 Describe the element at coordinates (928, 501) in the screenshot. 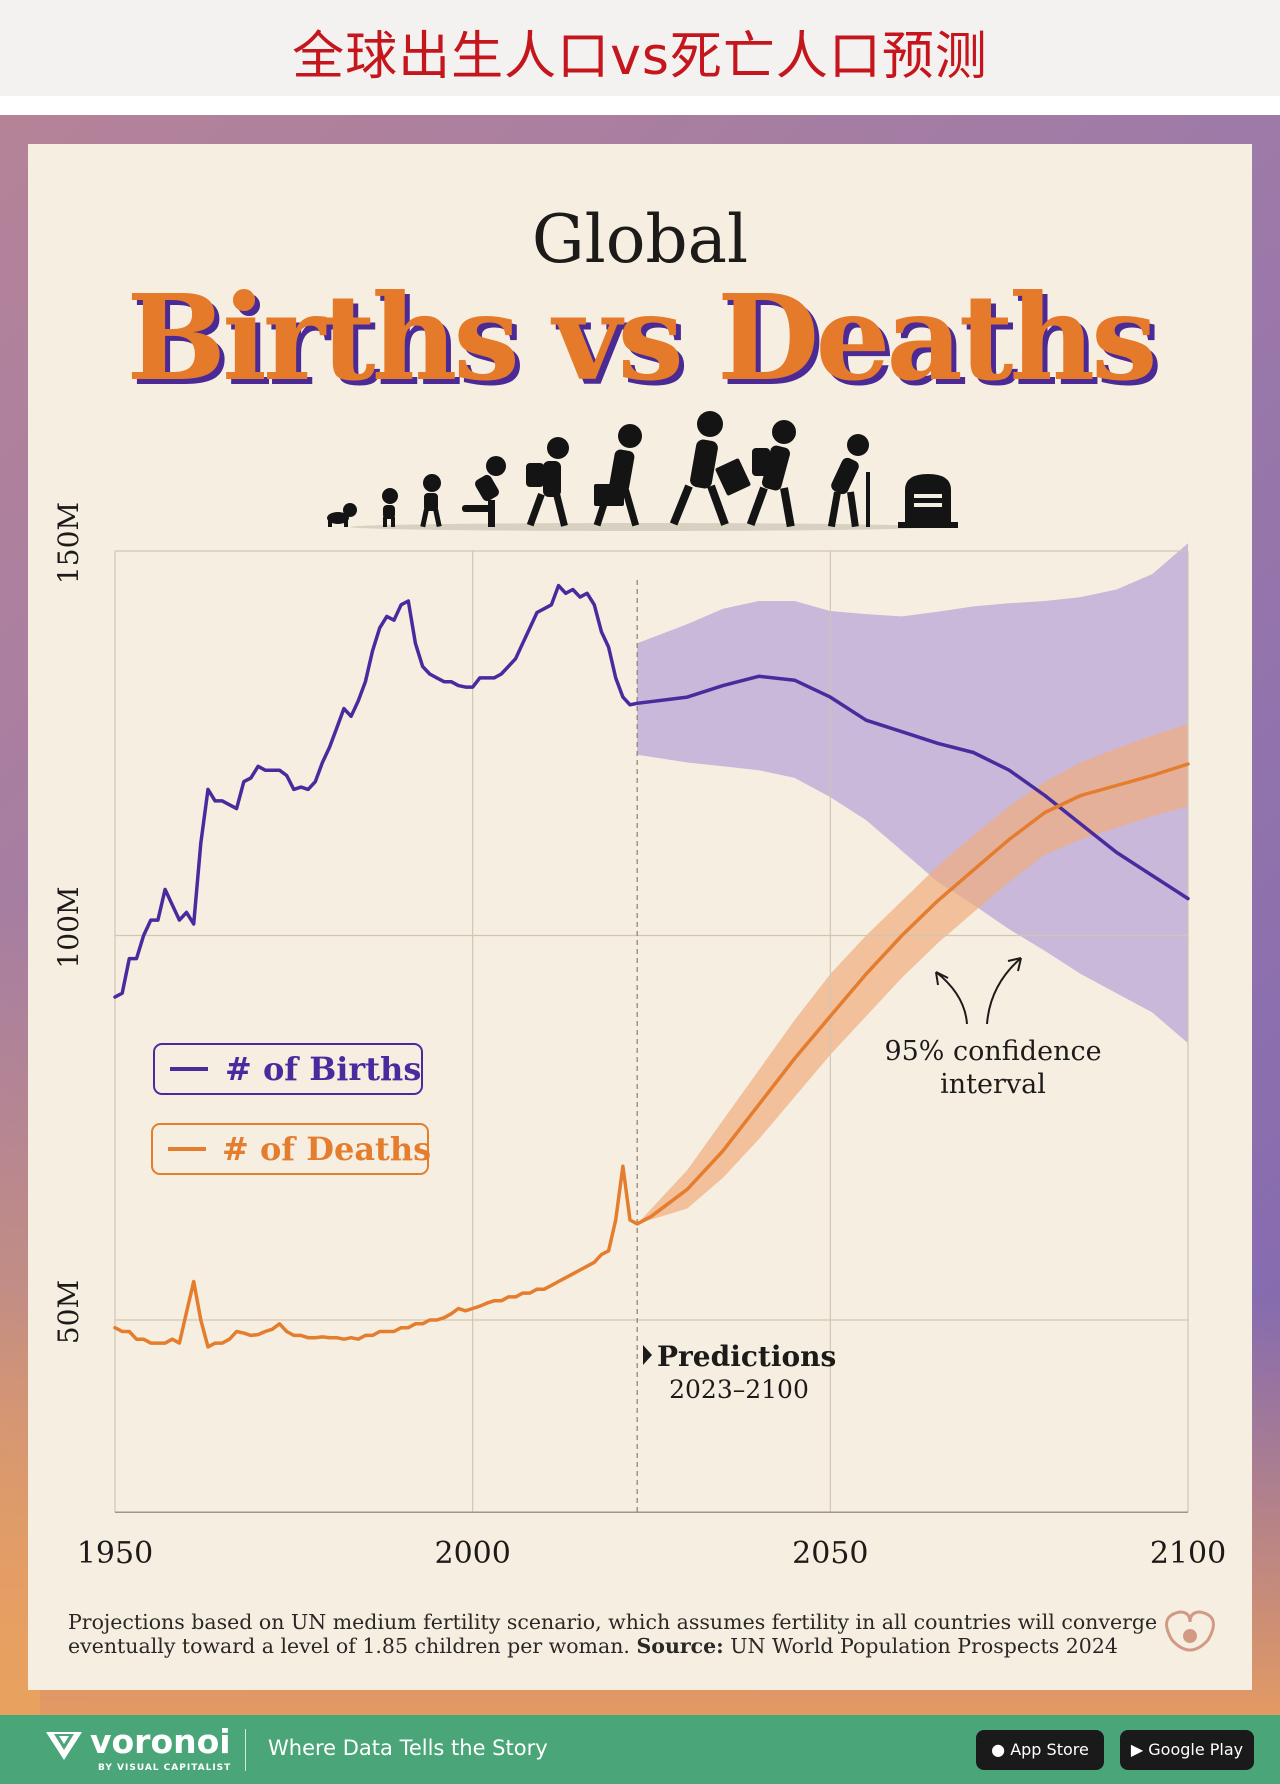

I see `gravestone-icon` at that location.